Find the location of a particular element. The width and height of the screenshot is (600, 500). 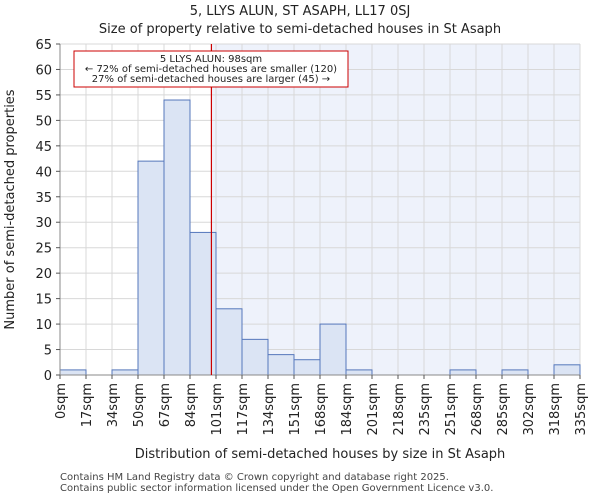

x-tick-label: 50sqm is located at coordinates (139, 405).